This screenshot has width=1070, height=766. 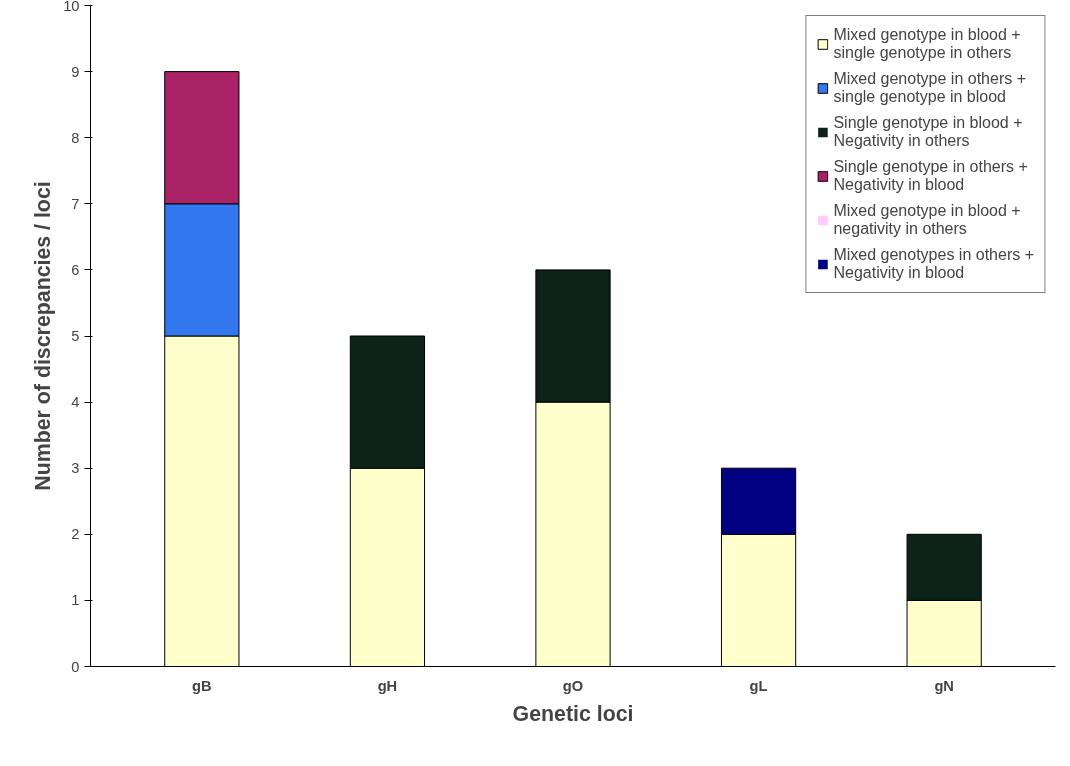 I want to click on legend-label: Mixed genotype in others + single genotype in blood, so click(x=929, y=88).